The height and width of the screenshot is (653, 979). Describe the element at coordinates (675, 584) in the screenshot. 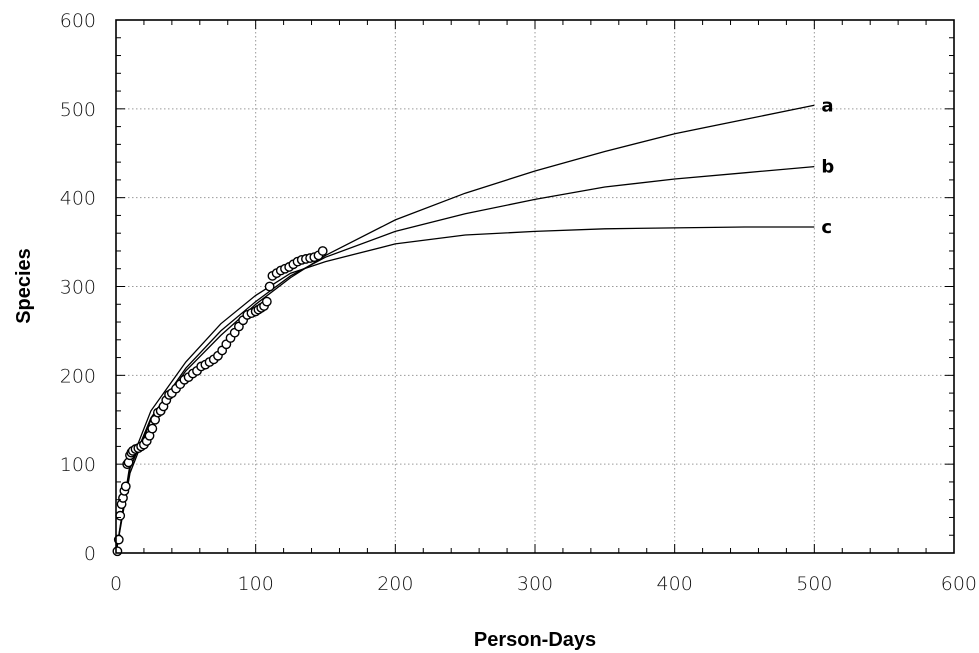

I see `x-tick-label-4: 400` at that location.